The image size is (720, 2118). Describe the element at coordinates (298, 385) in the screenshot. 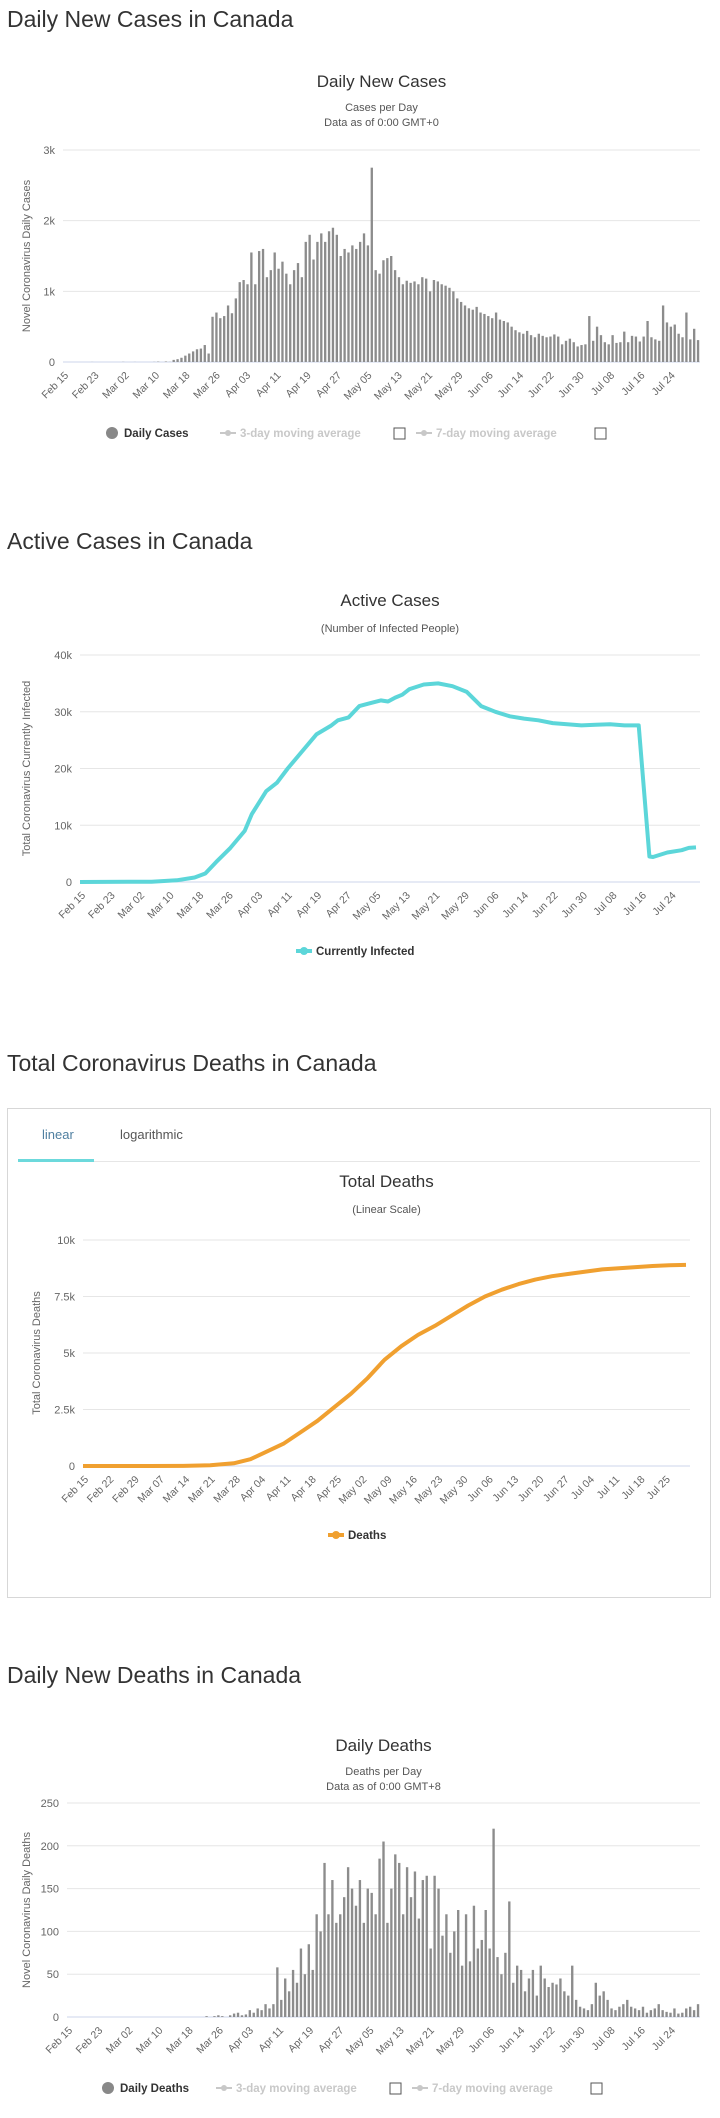

I see `x-tick-label: Apr 19` at that location.